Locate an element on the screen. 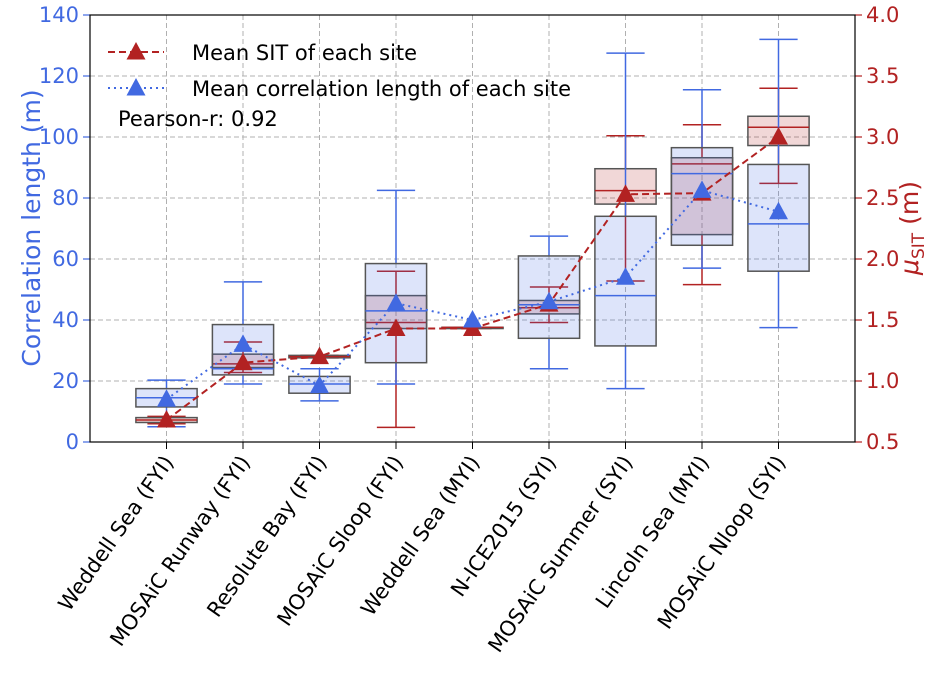 The image size is (927, 685). y-tick-label: 140 is located at coordinates (59, 15).